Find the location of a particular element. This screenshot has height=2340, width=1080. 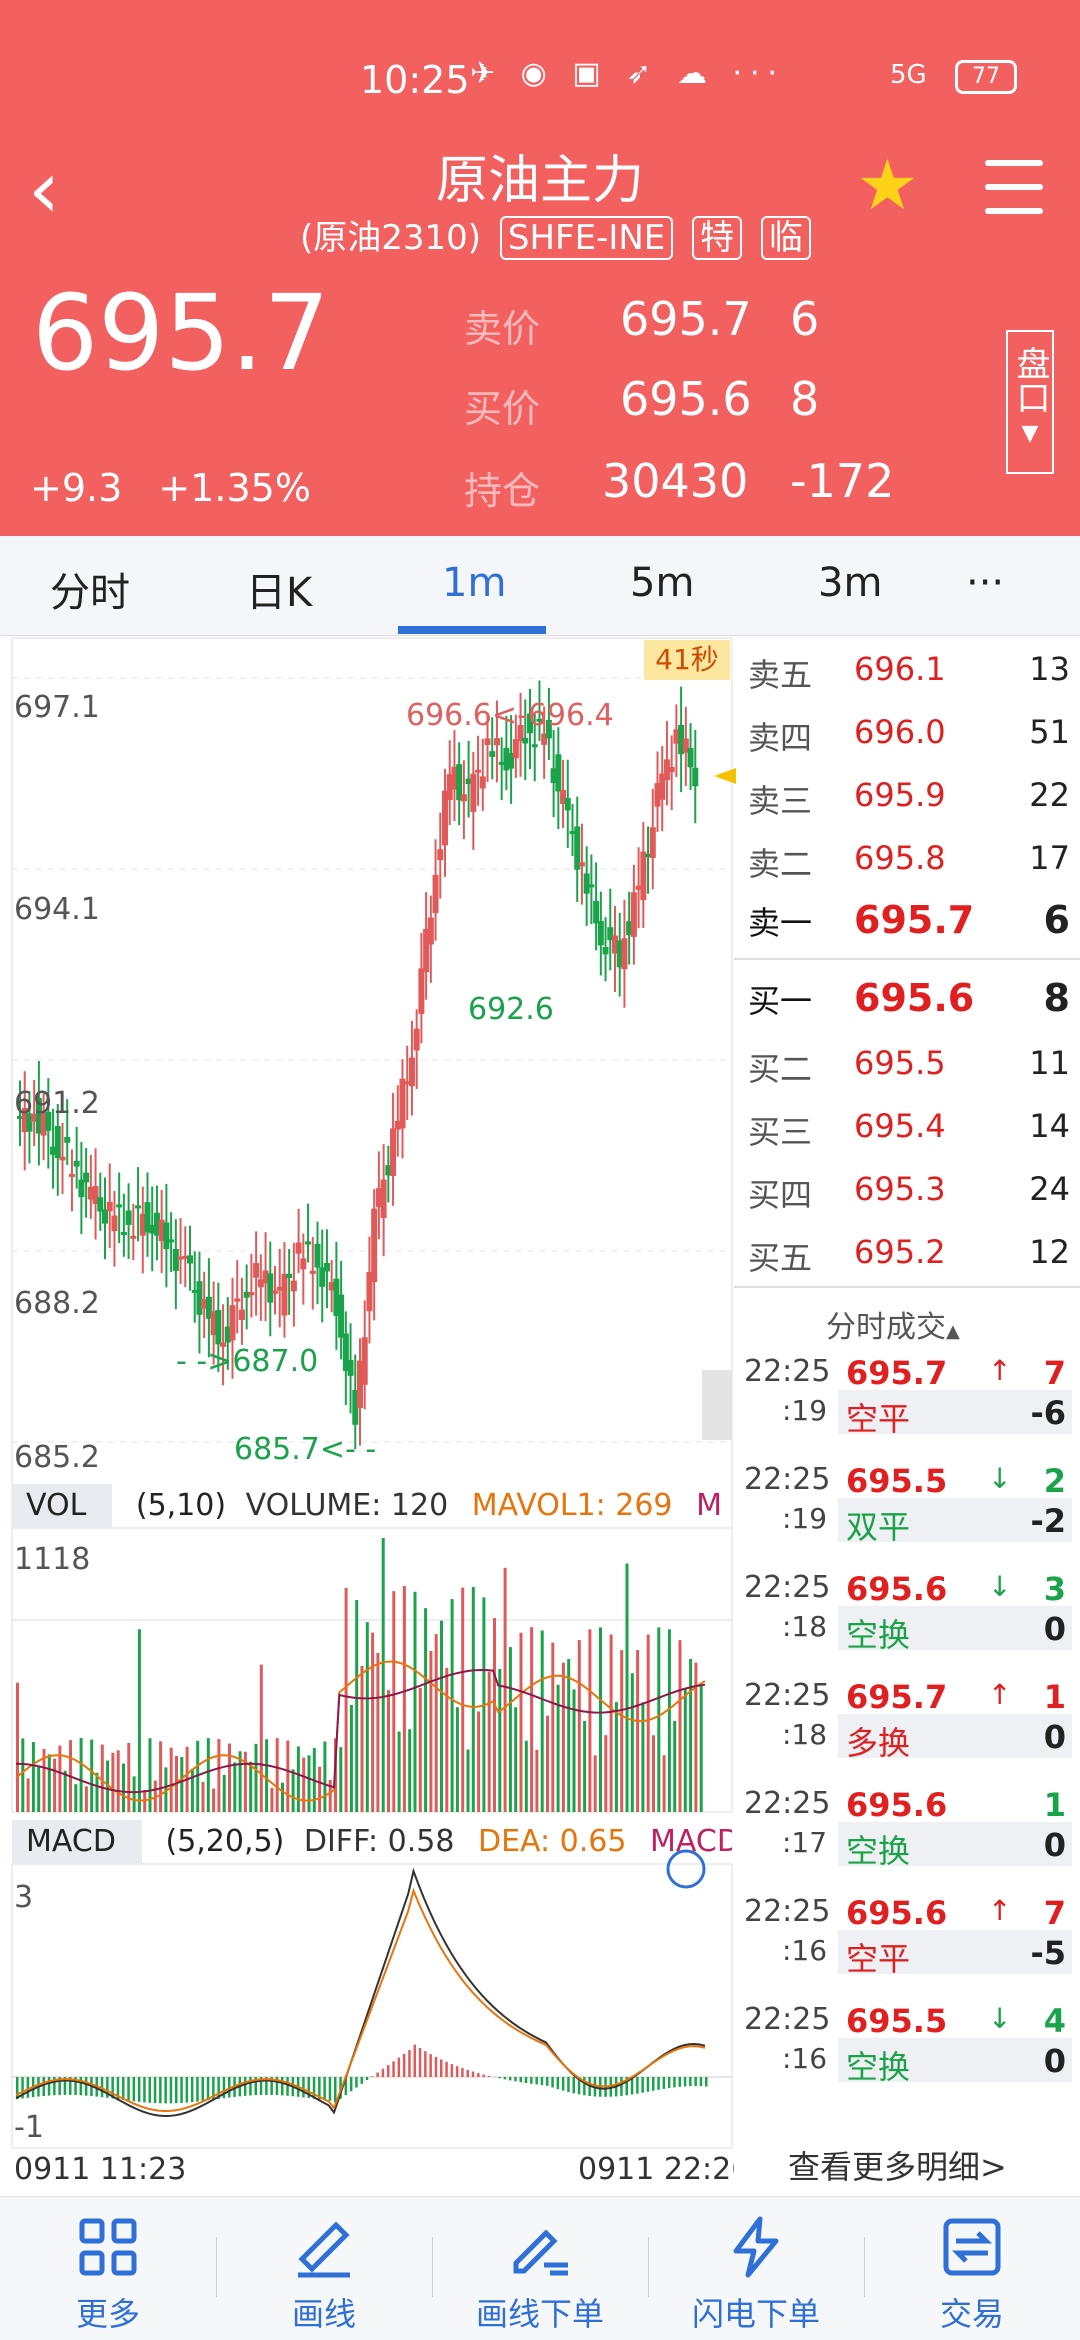

trade-price: 695.6 is located at coordinates (897, 1913).